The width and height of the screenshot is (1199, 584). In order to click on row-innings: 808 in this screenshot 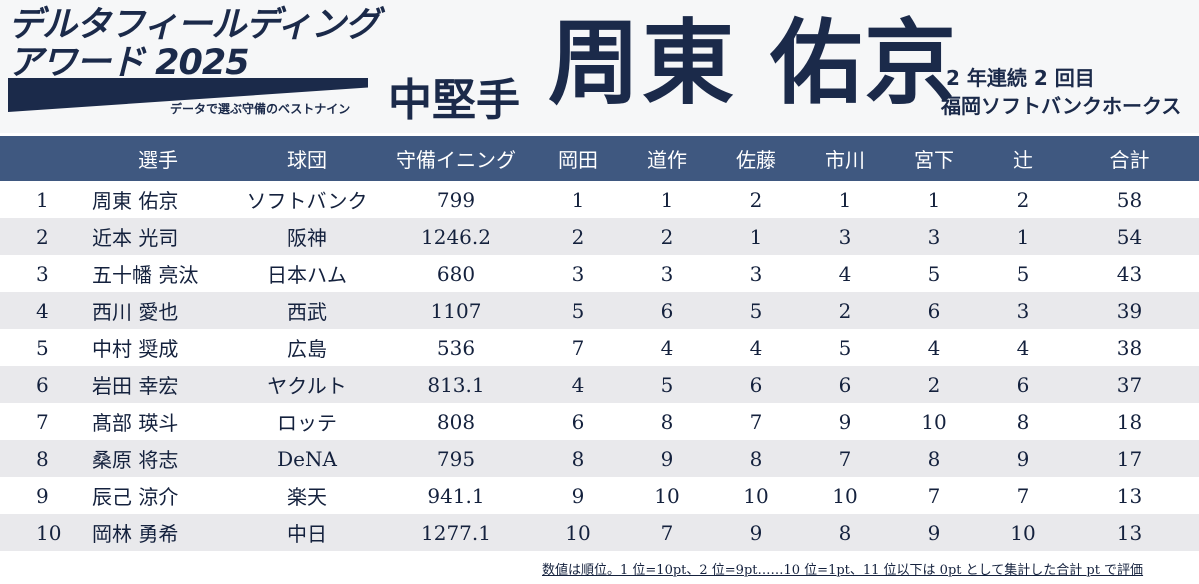, I will do `click(456, 421)`.